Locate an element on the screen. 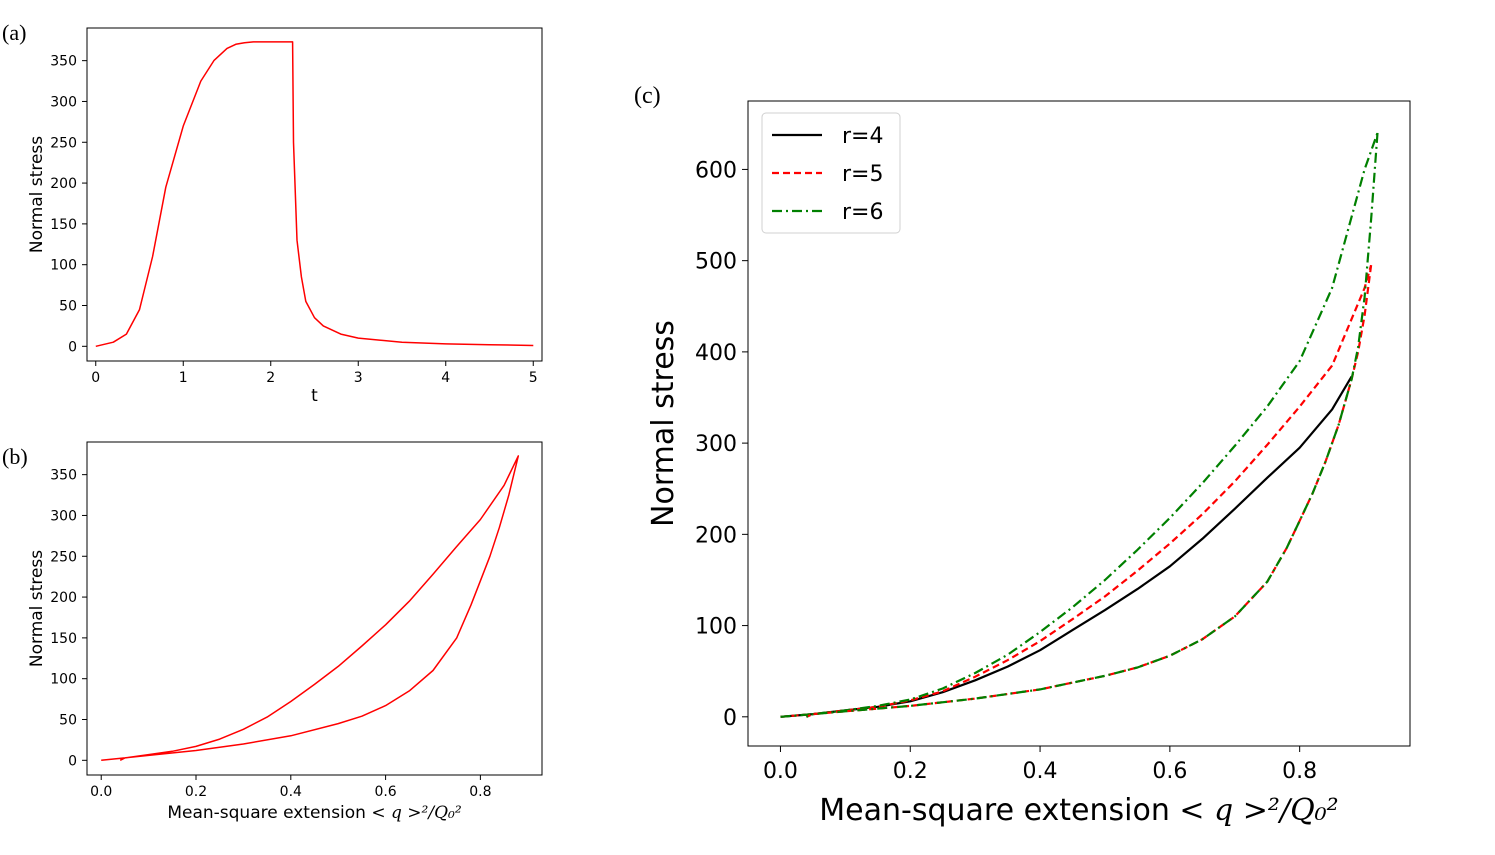 This screenshot has width=1495, height=855. legend-label-r6: r=6 is located at coordinates (862, 212).